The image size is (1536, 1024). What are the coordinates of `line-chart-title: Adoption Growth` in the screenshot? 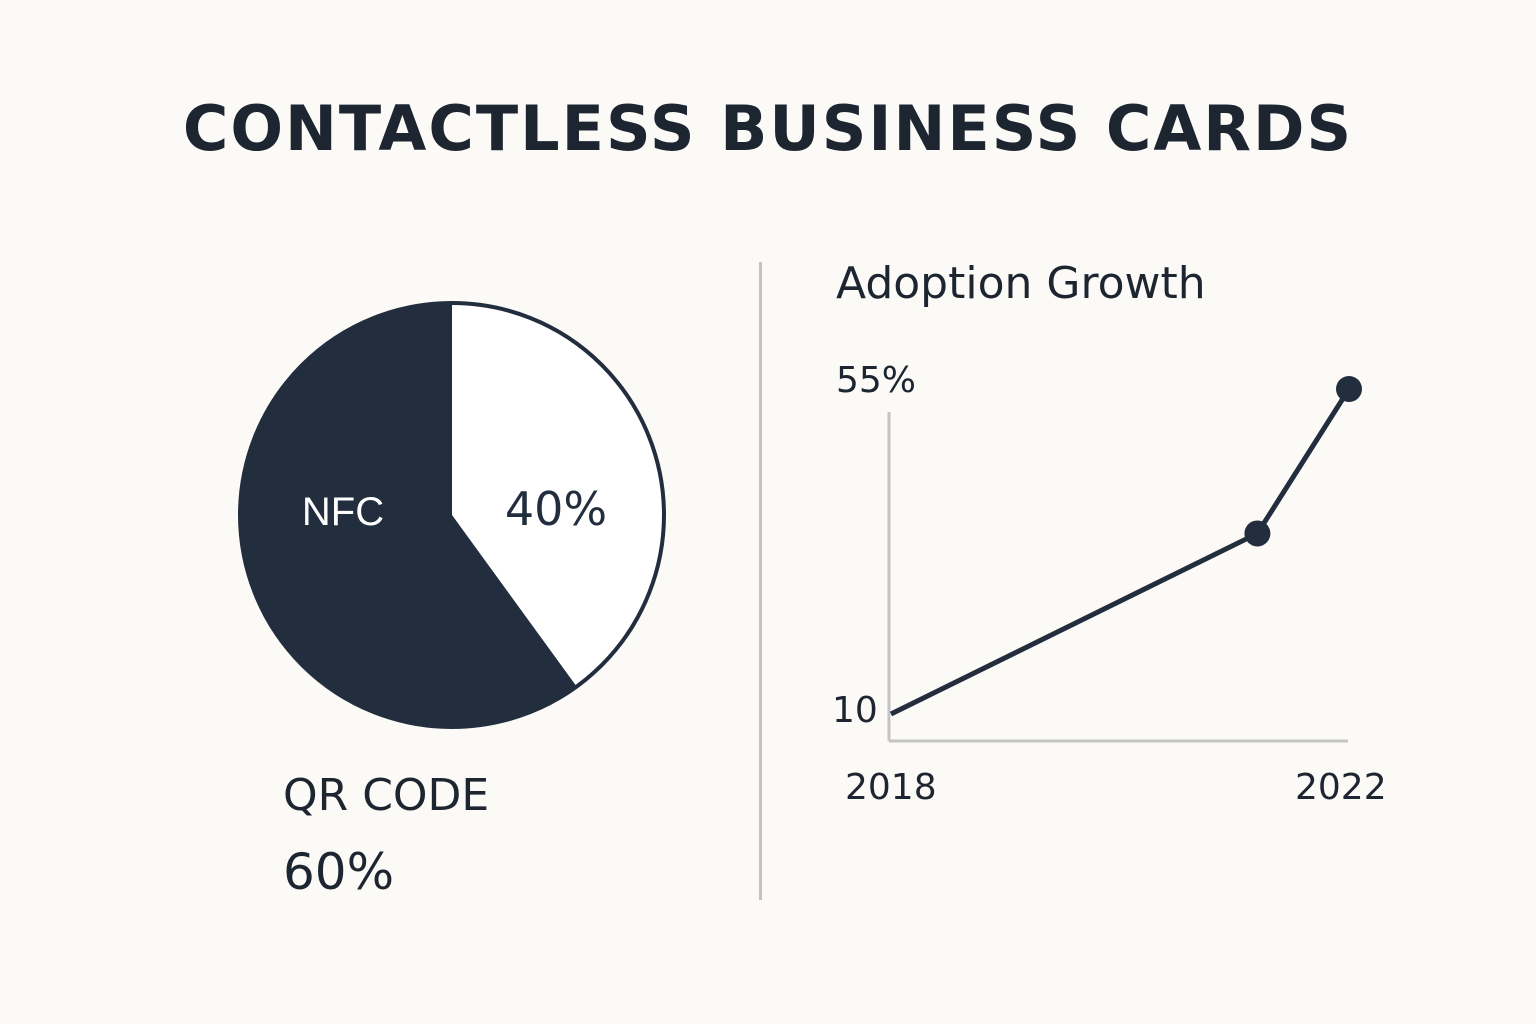 It's located at (1021, 283).